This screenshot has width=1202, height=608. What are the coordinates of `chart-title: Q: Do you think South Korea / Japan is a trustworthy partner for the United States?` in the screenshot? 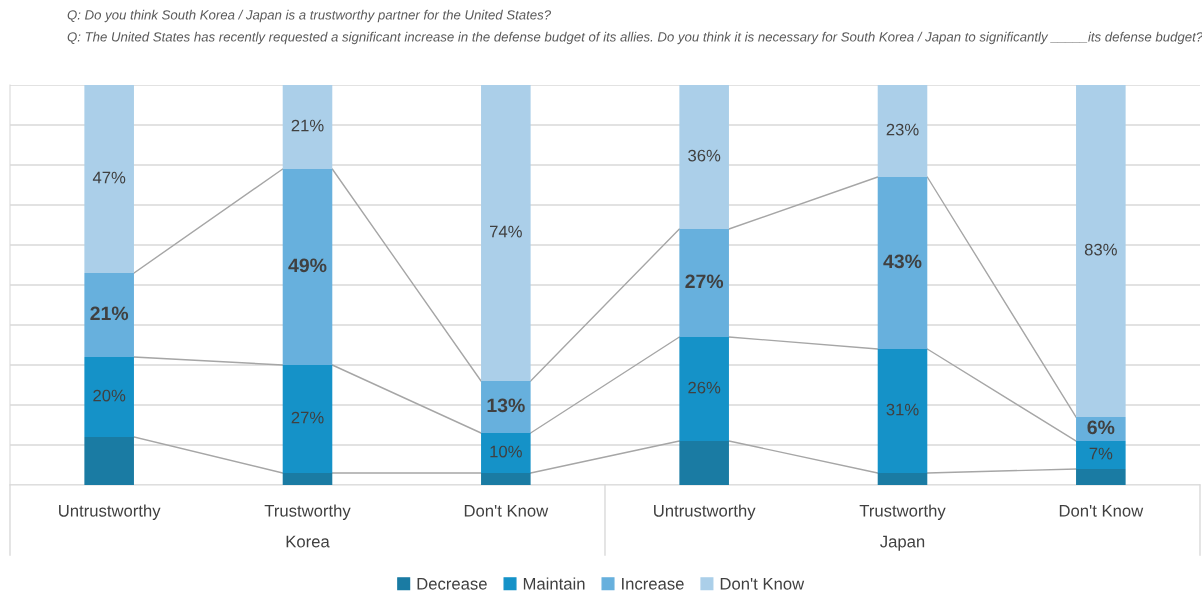 It's located at (309, 16).